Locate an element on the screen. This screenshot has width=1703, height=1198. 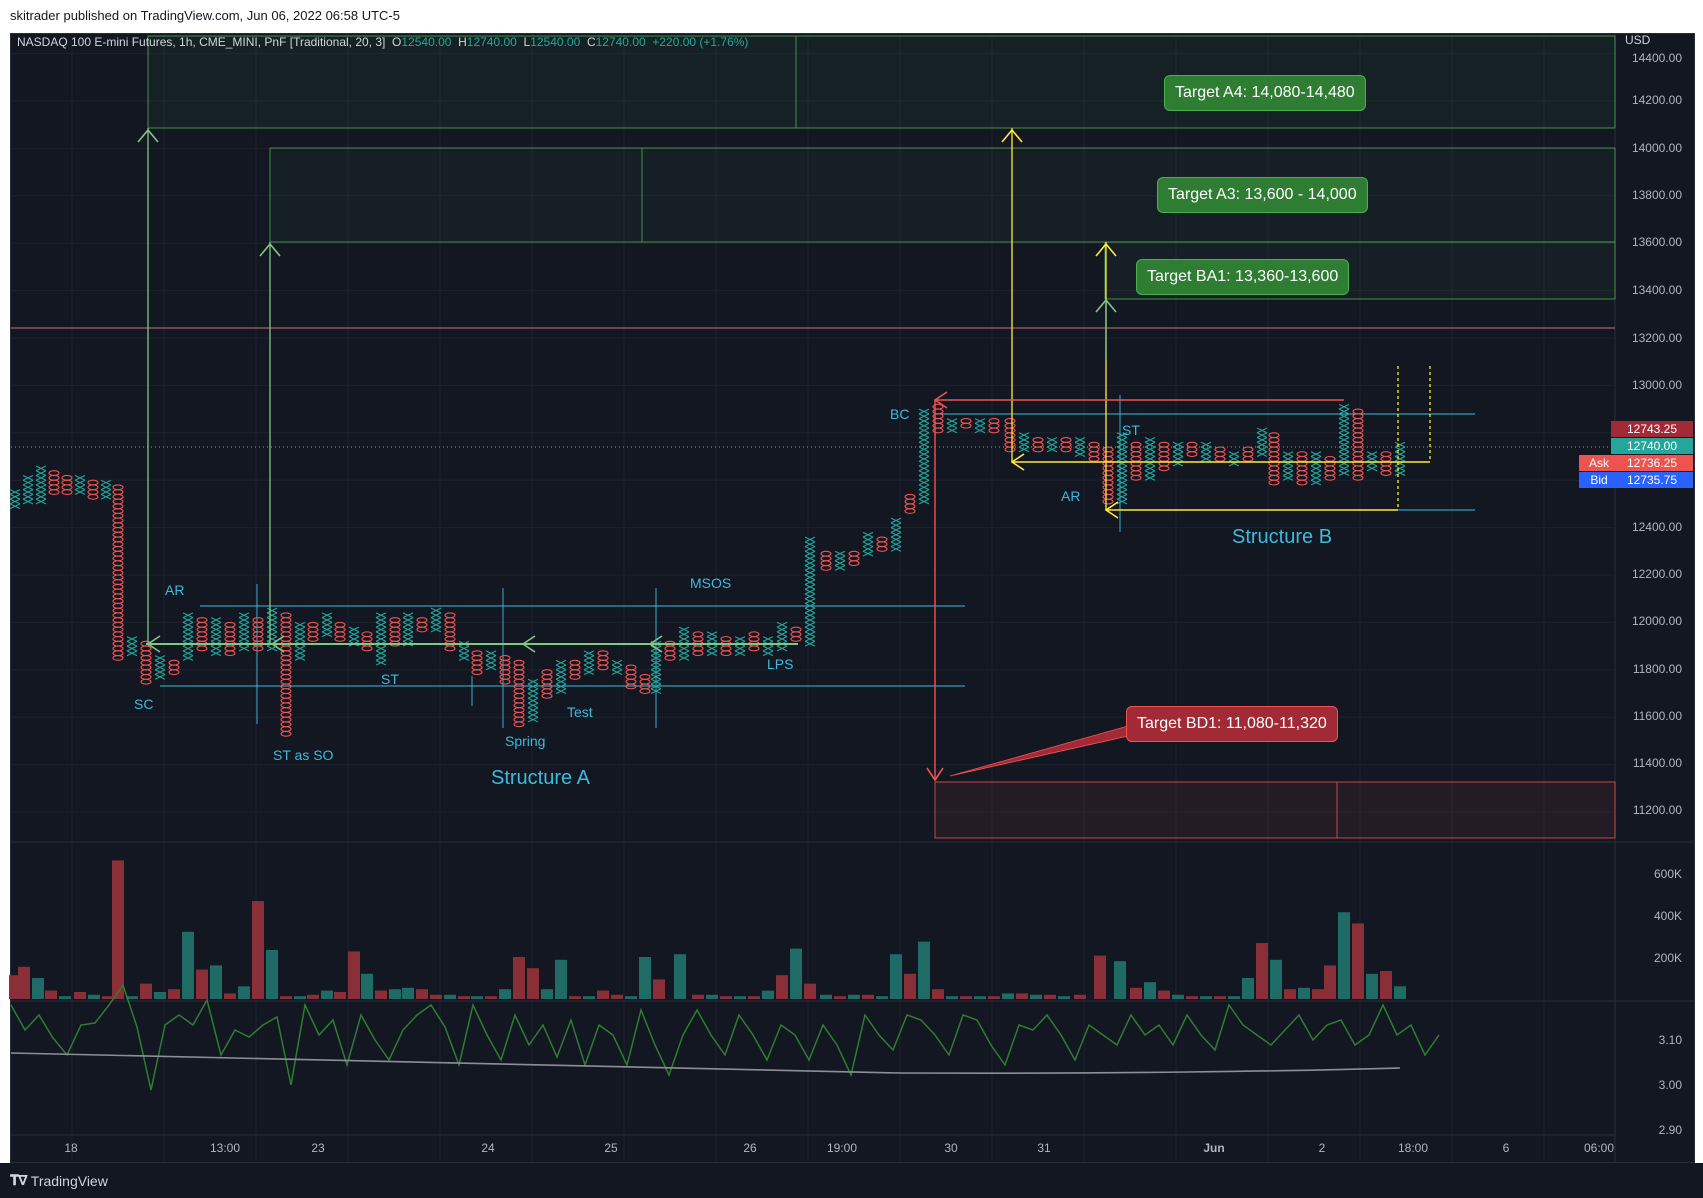
price-tick: 12400.00 is located at coordinates (1657, 527).